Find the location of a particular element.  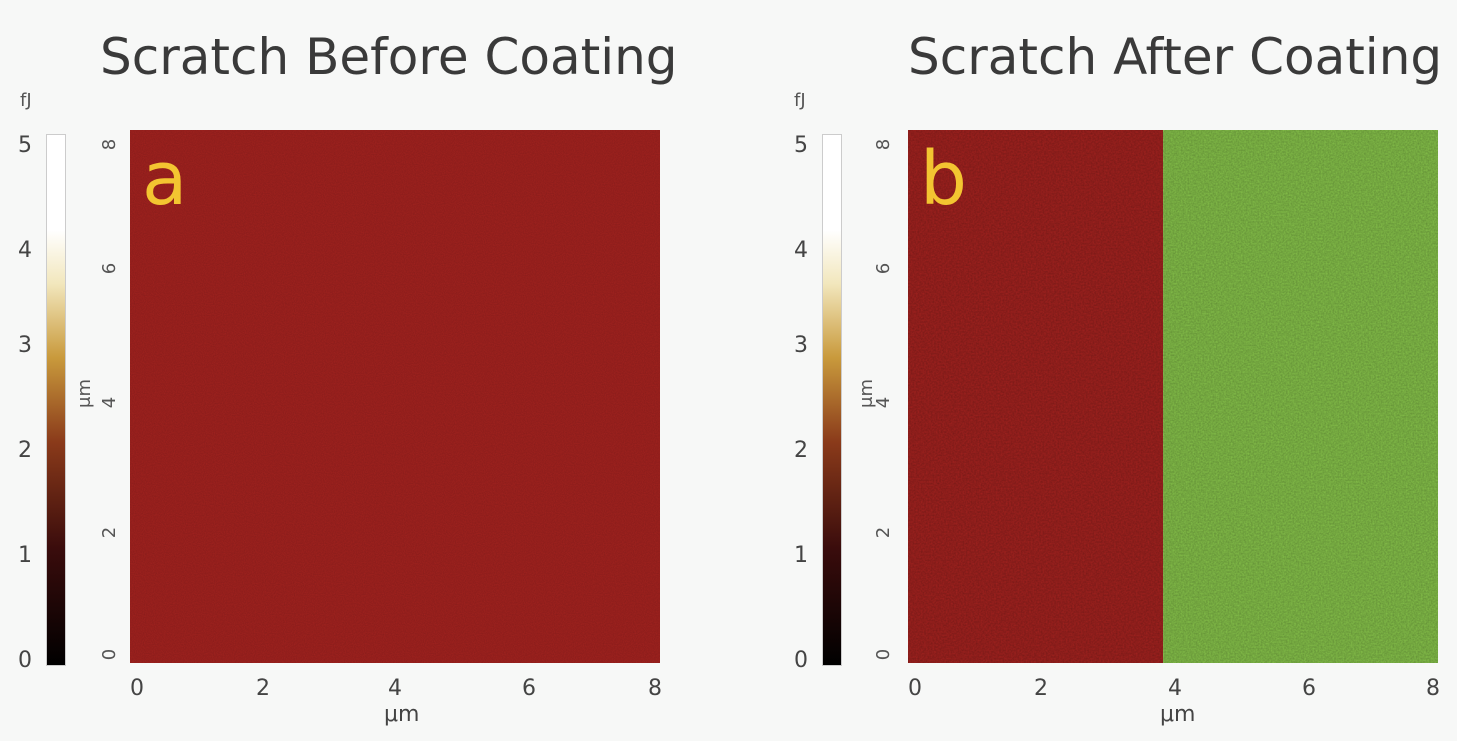

panel-b-cb-tick-5: 5 is located at coordinates (801, 145).